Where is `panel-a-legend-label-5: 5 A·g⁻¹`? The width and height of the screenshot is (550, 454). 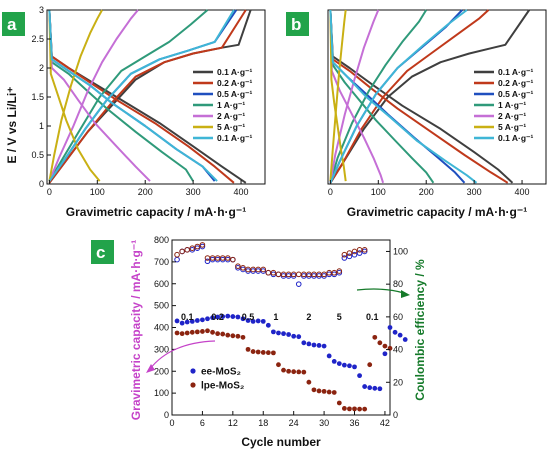 panel-a-legend-label-5: 5 A·g⁻¹ is located at coordinates (231, 127).